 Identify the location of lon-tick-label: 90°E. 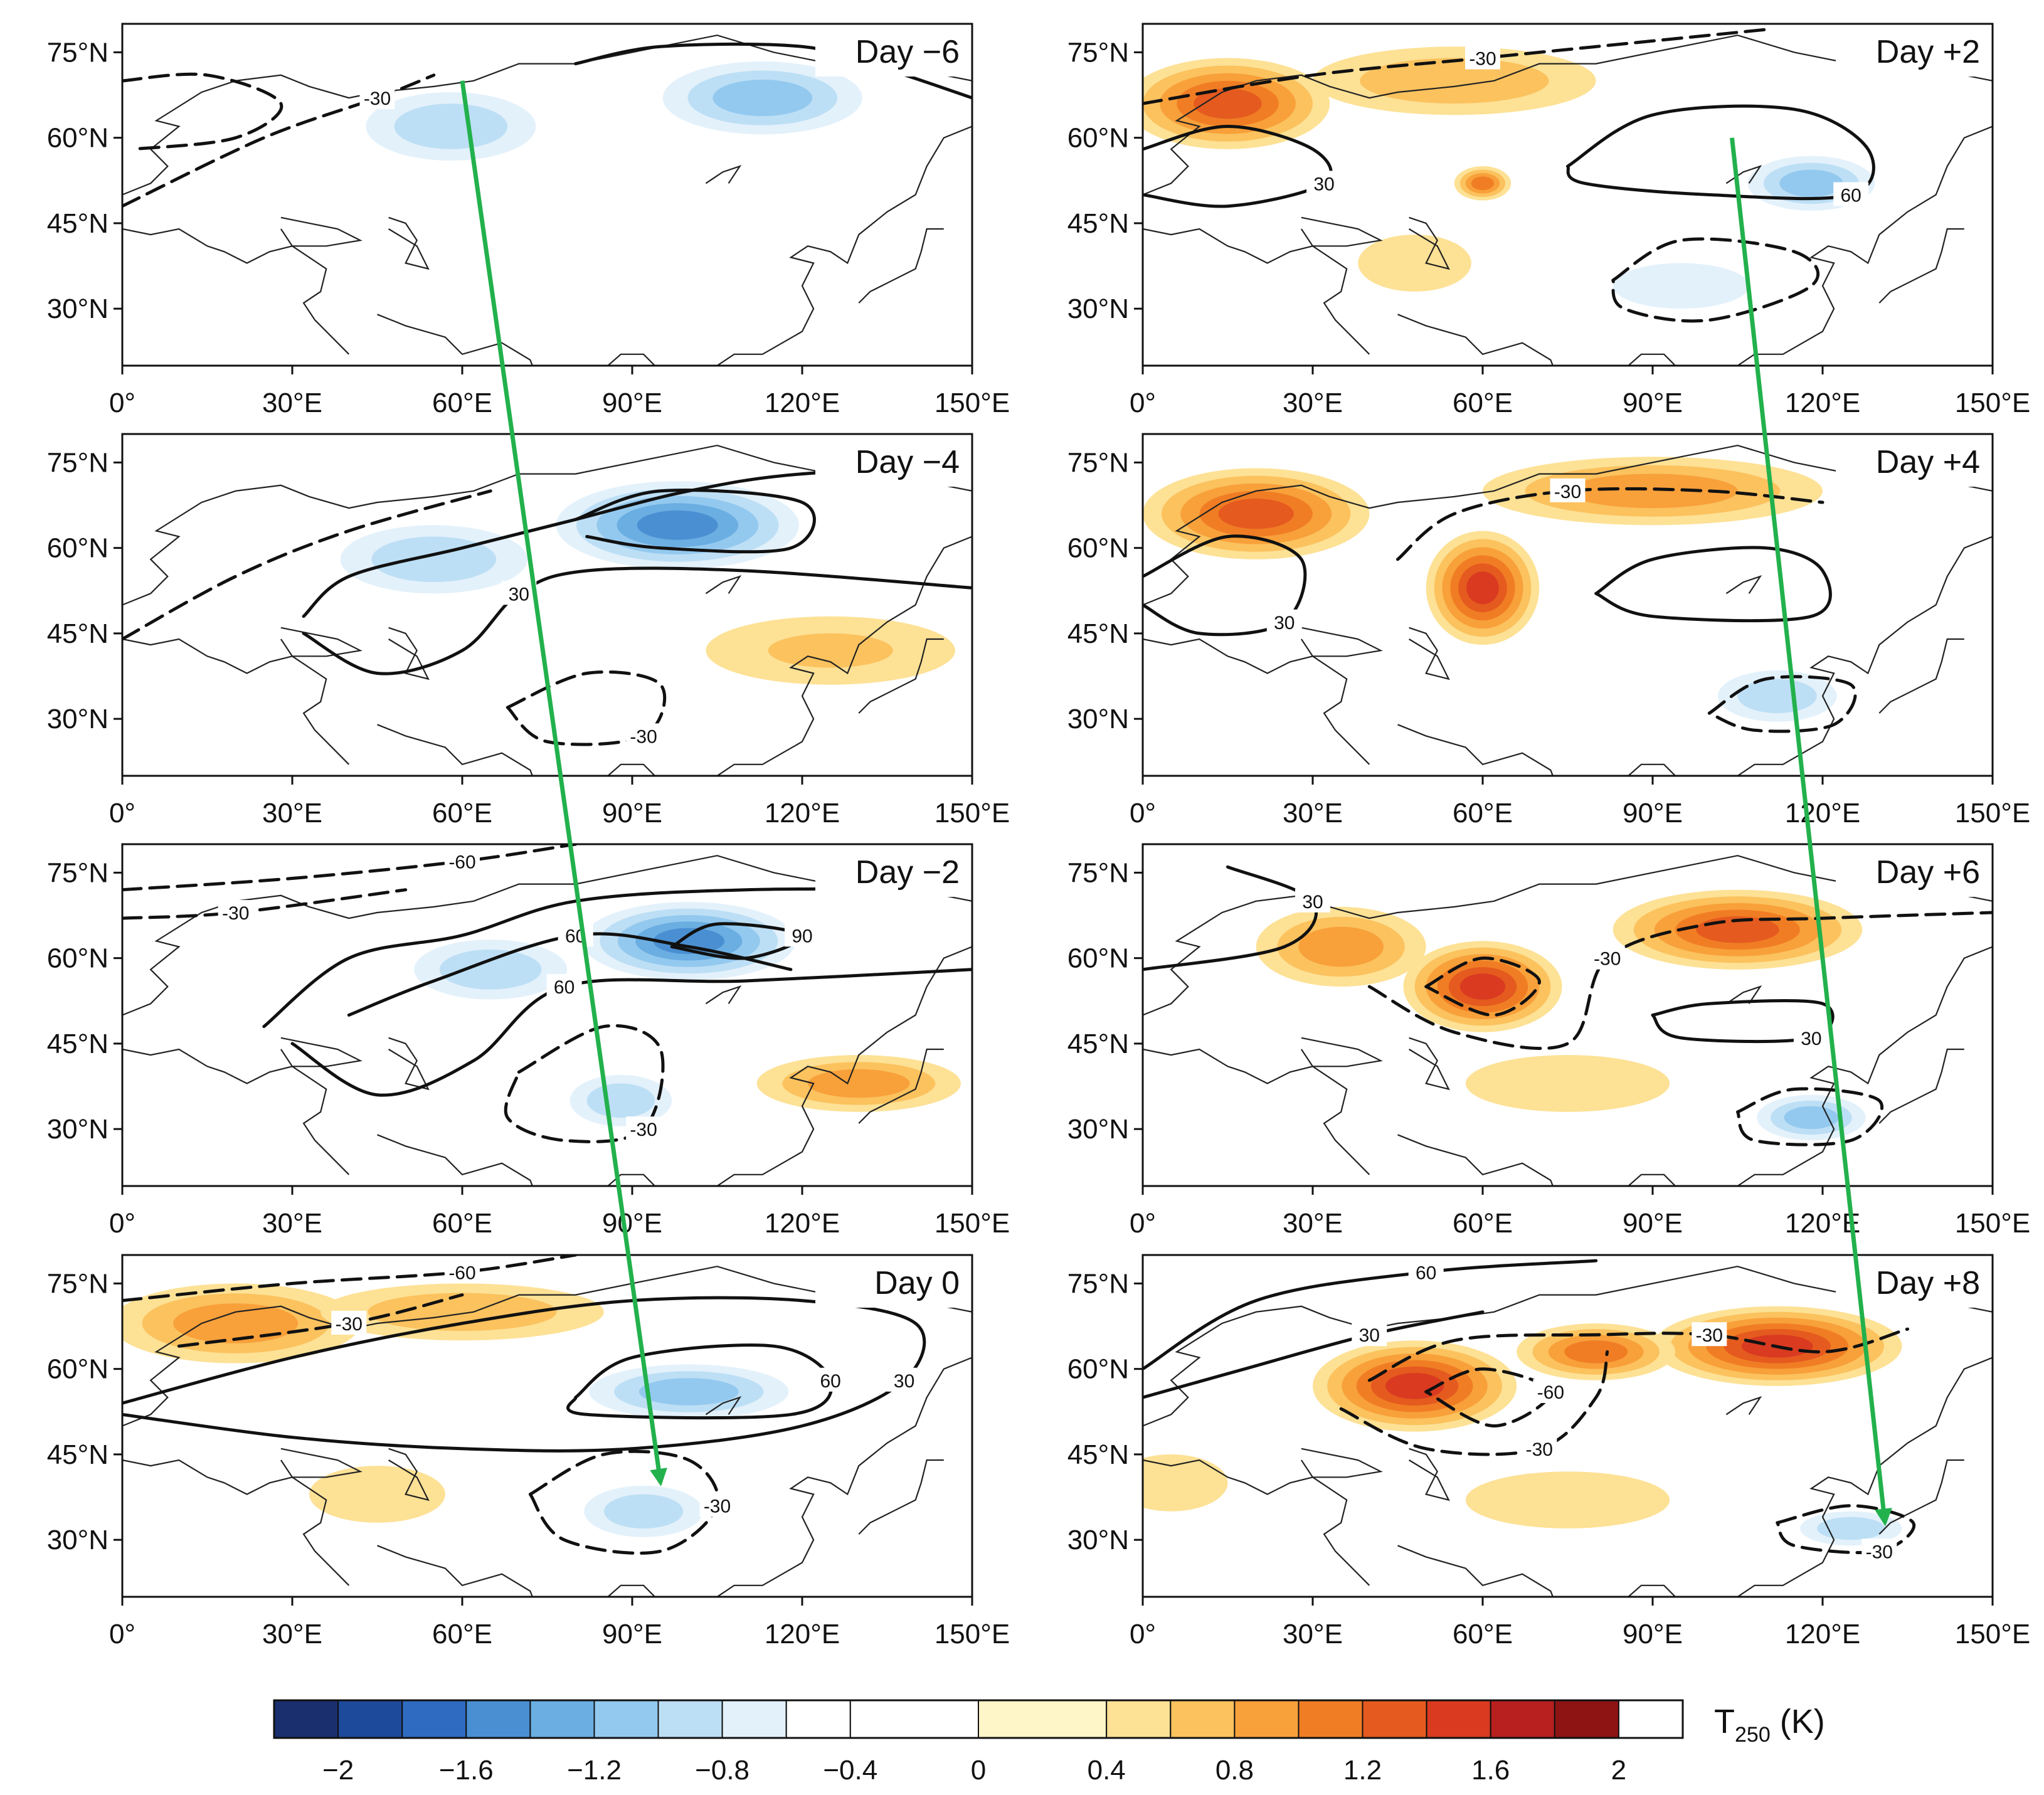
(632, 403).